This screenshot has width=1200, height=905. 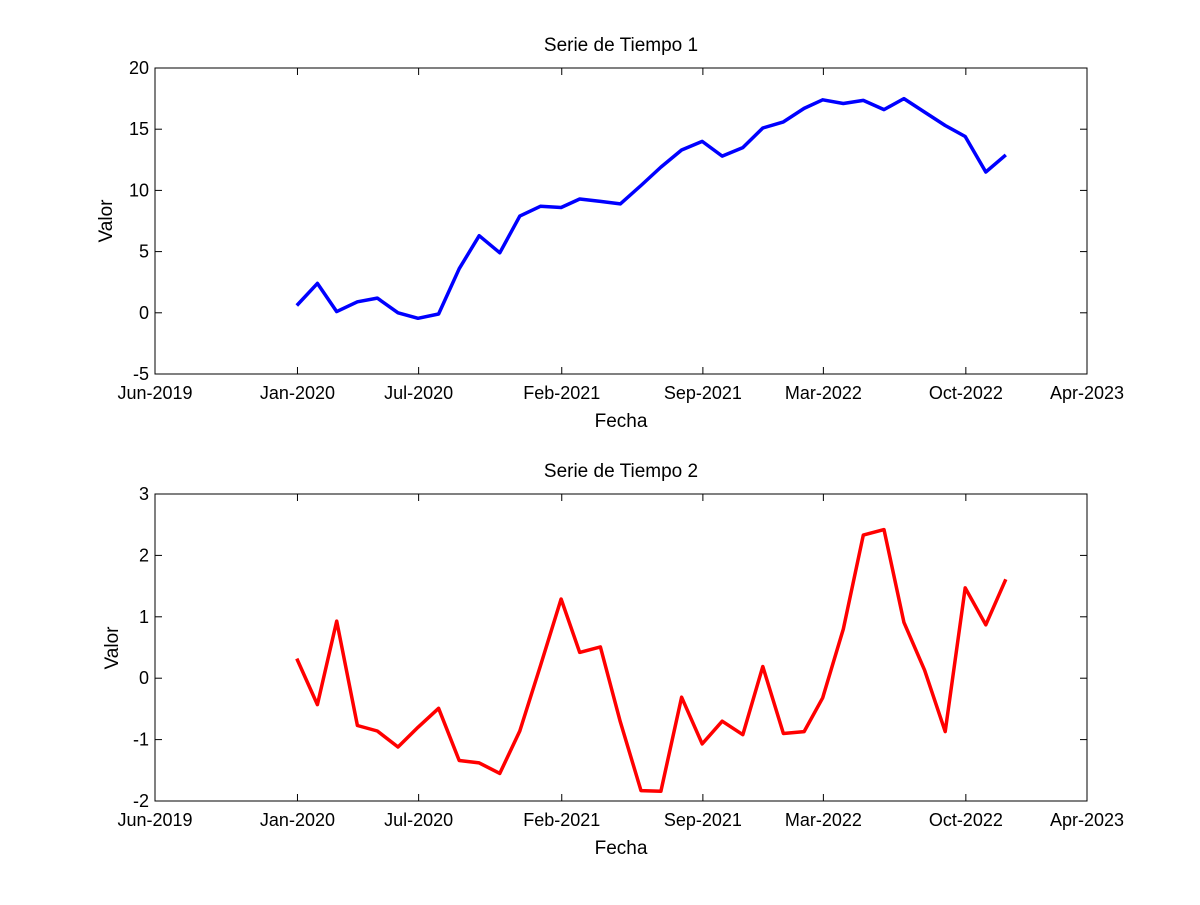 What do you see at coordinates (154, 820) in the screenshot?
I see `x-tick-label-bottom: Jun-2019` at bounding box center [154, 820].